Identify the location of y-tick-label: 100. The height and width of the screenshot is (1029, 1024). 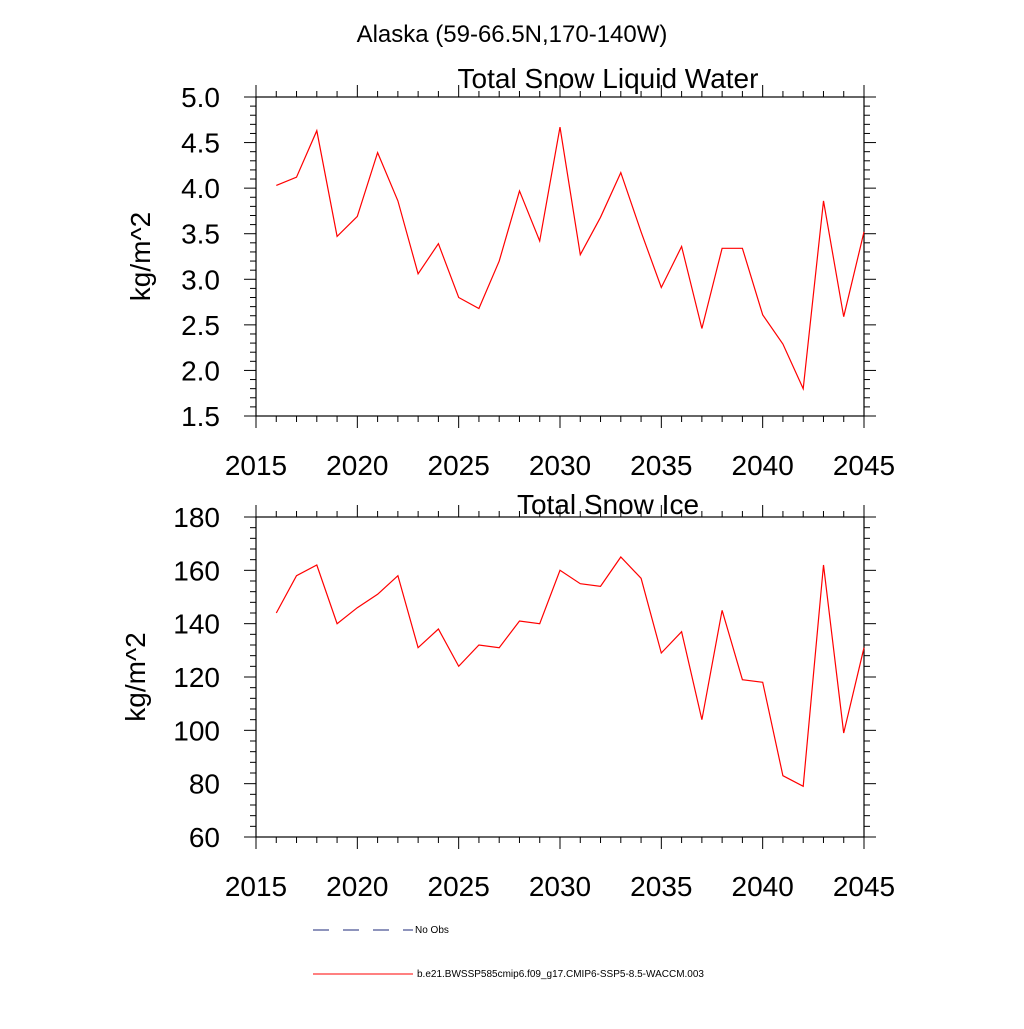
(196, 730).